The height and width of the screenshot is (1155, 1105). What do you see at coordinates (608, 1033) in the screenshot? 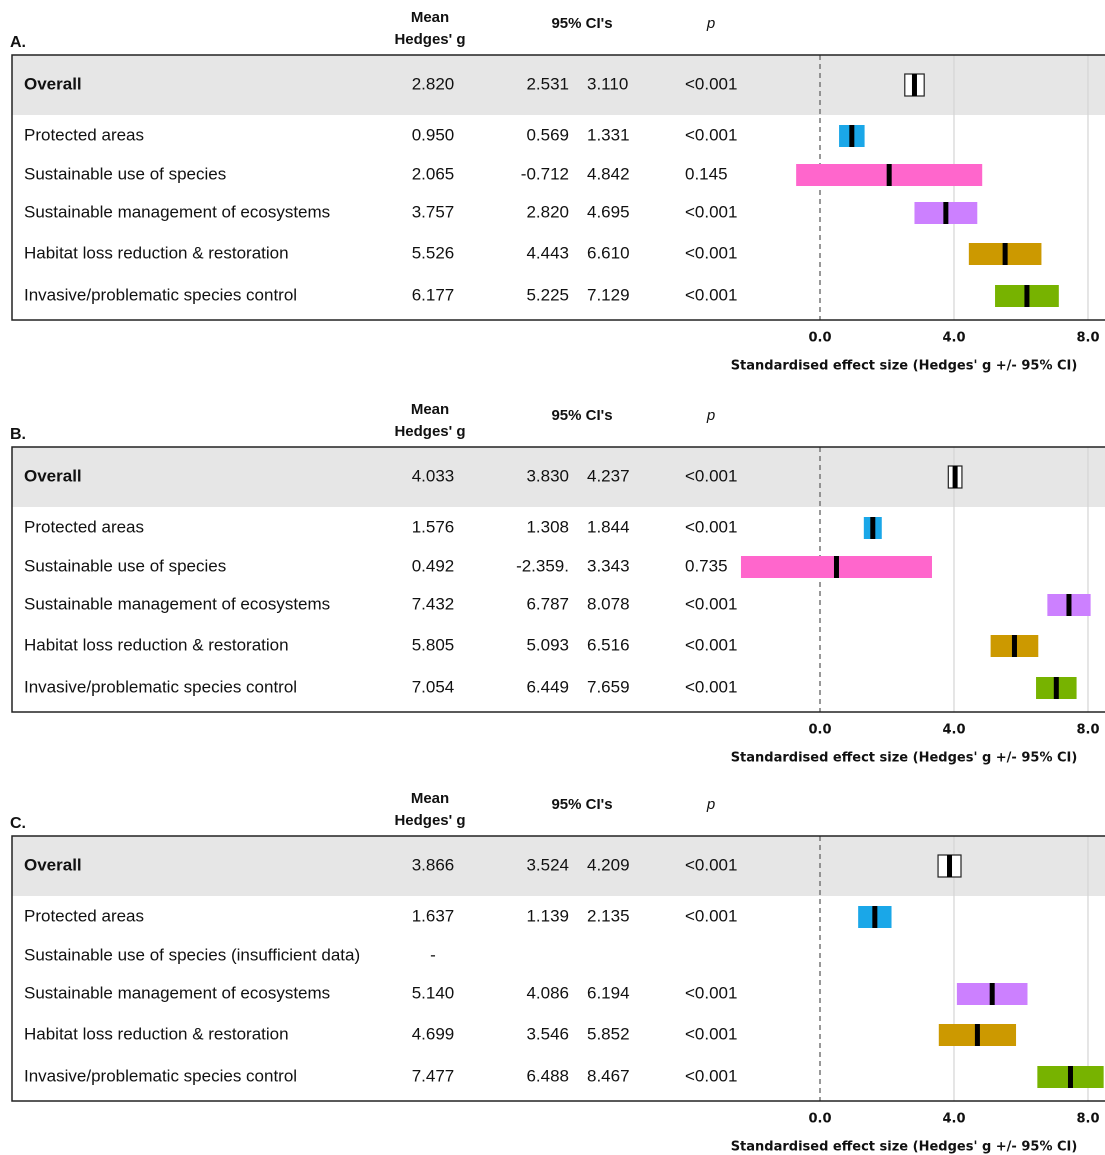
I see `ci-high: 5.852` at bounding box center [608, 1033].